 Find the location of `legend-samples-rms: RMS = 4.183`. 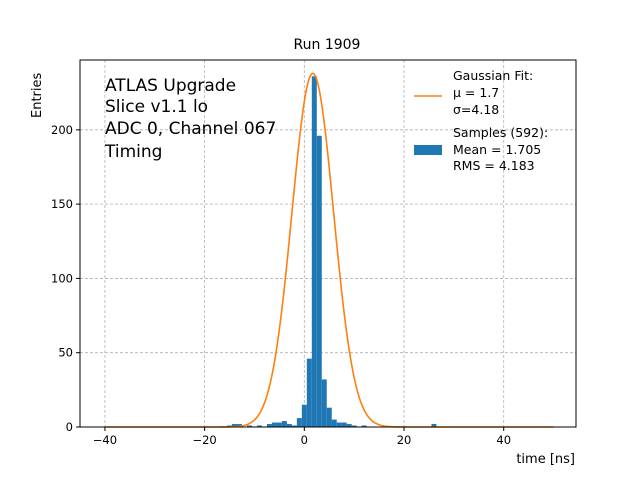

legend-samples-rms: RMS = 4.183 is located at coordinates (494, 165).